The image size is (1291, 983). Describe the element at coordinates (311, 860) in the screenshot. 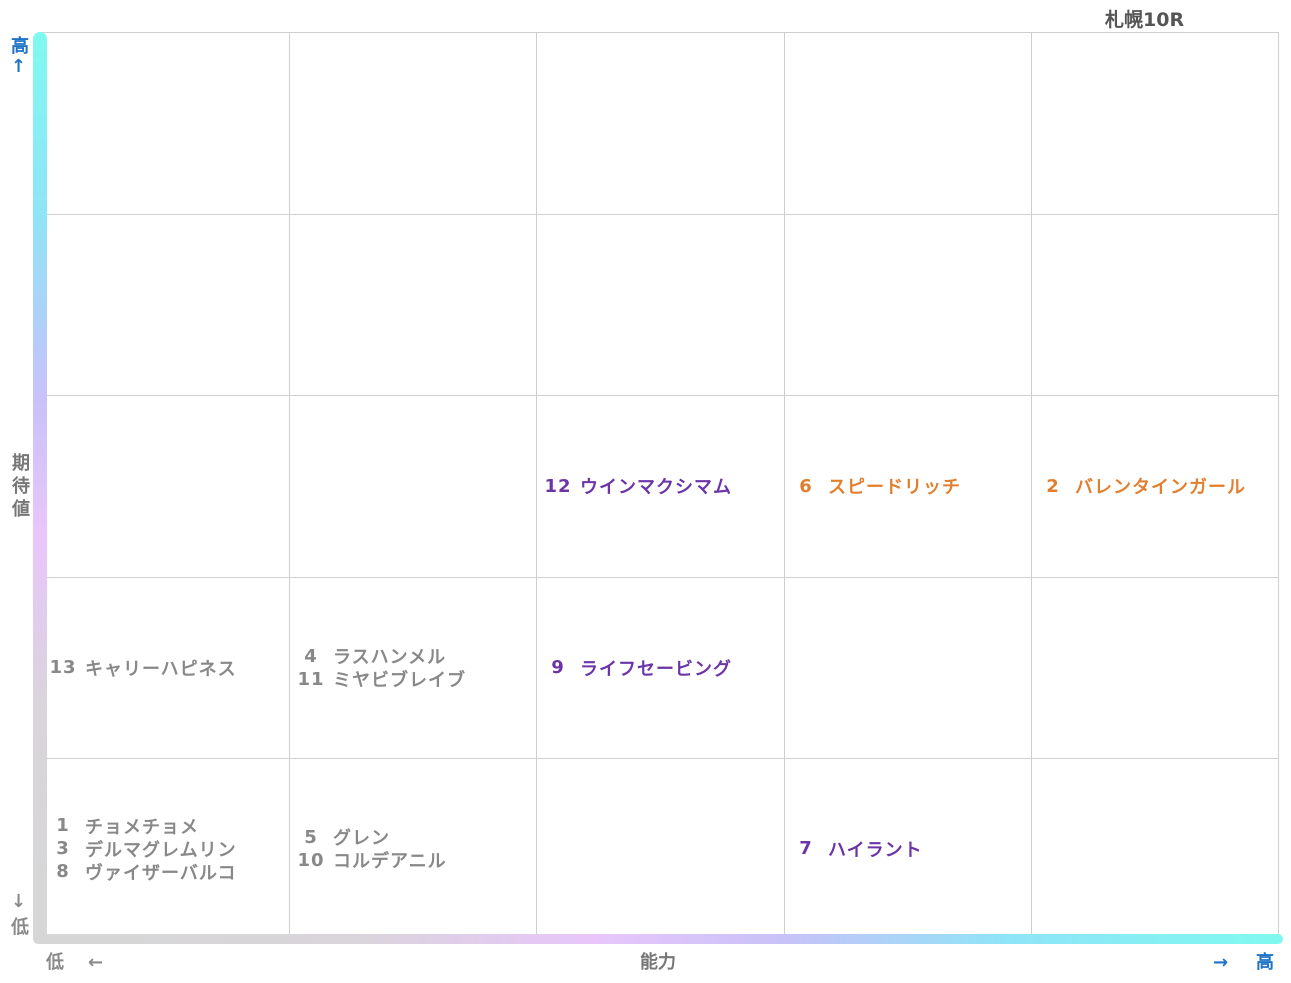

I see `horse-number: 10` at that location.